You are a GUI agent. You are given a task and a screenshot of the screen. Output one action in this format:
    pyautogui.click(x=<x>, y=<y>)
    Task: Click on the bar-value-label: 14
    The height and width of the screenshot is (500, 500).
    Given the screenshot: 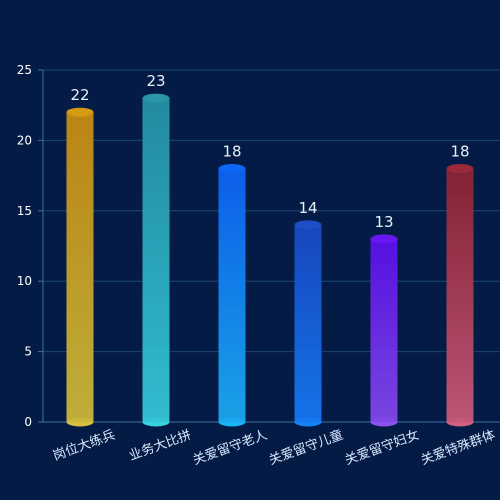 What is the action you would take?
    pyautogui.click(x=307, y=208)
    